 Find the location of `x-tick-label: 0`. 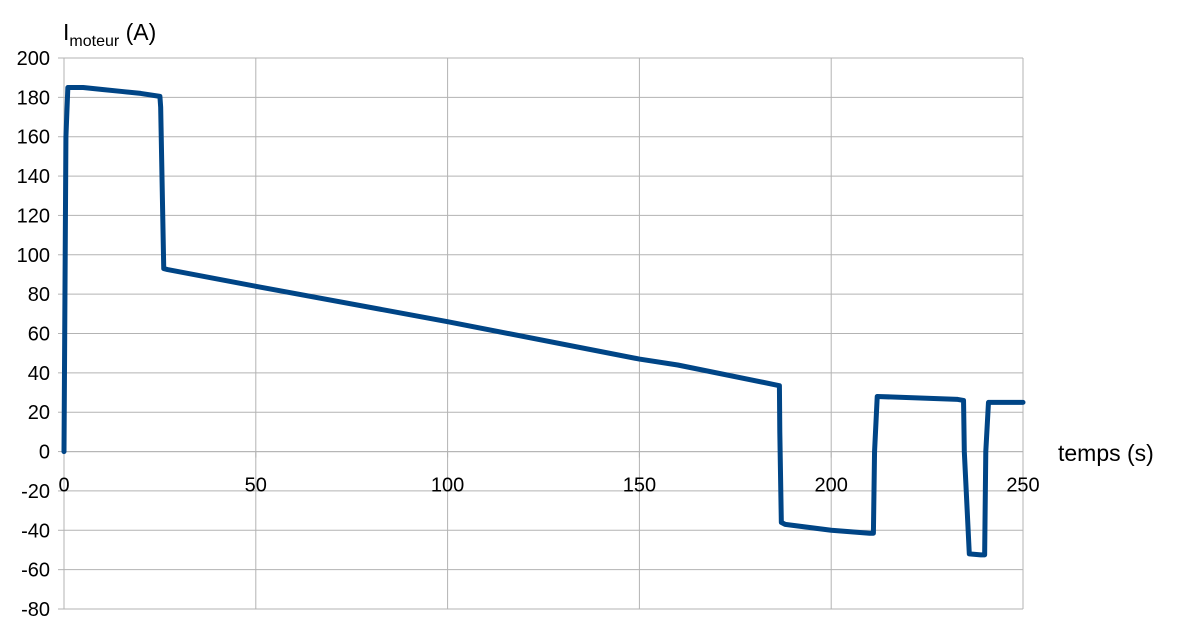

x-tick-label: 0 is located at coordinates (63, 486).